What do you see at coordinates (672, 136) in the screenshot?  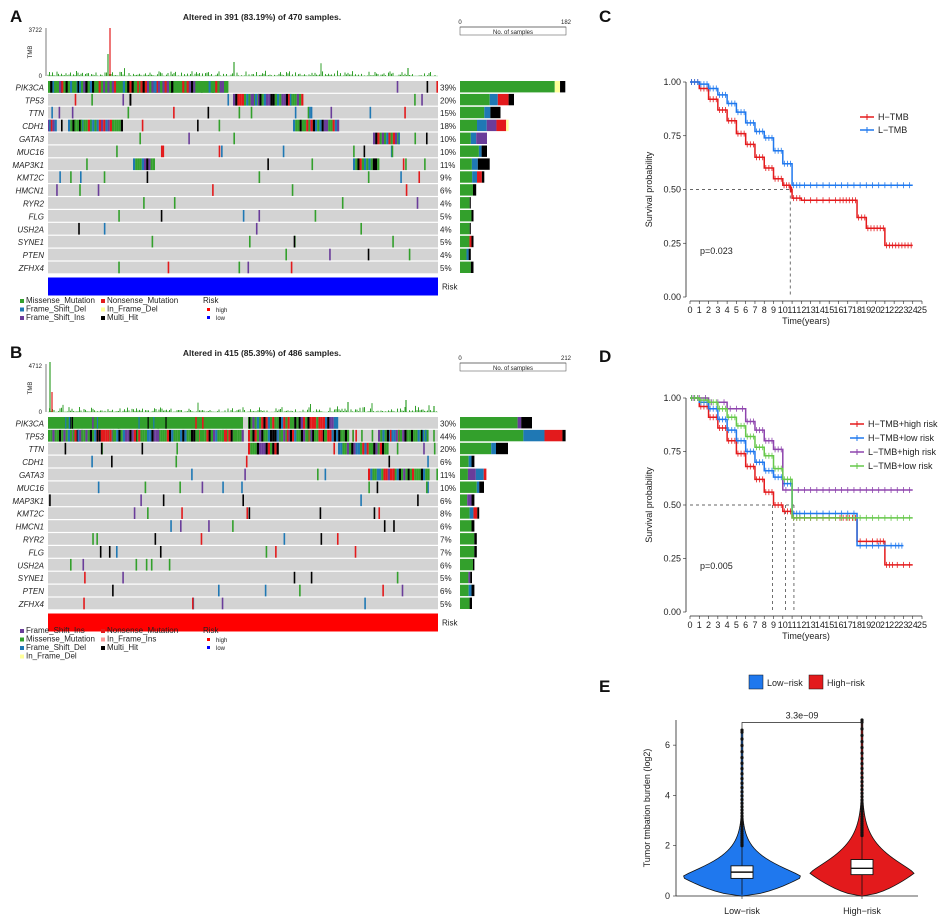 I see `y-tick-label: 0.75` at bounding box center [672, 136].